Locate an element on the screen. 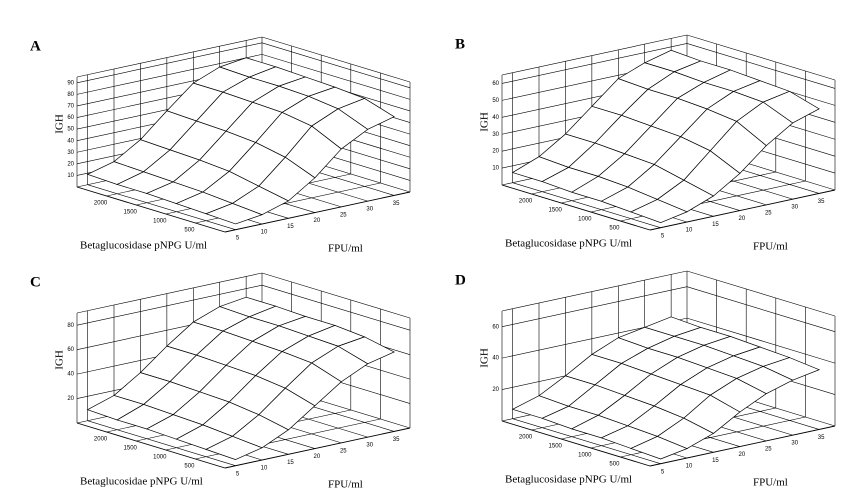  y-axis-label: Betaglucosidae pNPG U/ml is located at coordinates (141, 482).